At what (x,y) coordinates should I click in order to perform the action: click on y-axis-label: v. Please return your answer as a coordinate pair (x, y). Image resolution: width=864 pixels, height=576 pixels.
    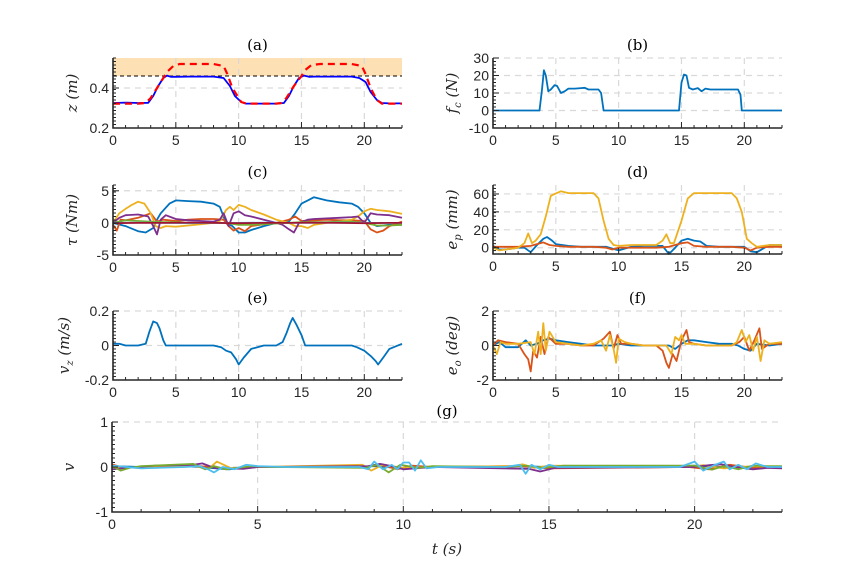
    Looking at the image, I should click on (69, 466).